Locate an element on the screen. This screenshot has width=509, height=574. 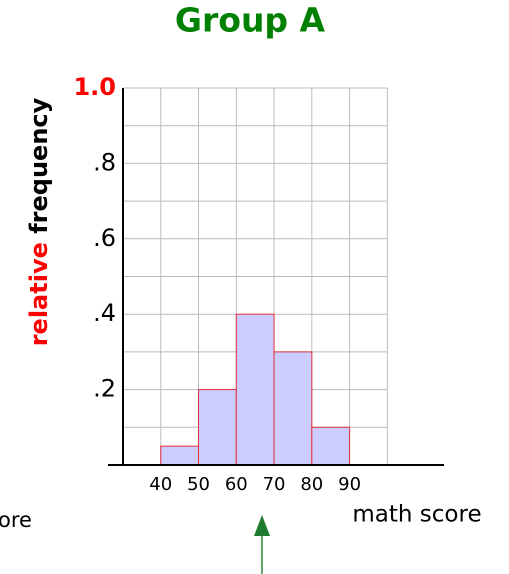
y-axis-label: relative frequency is located at coordinates (39, 221).